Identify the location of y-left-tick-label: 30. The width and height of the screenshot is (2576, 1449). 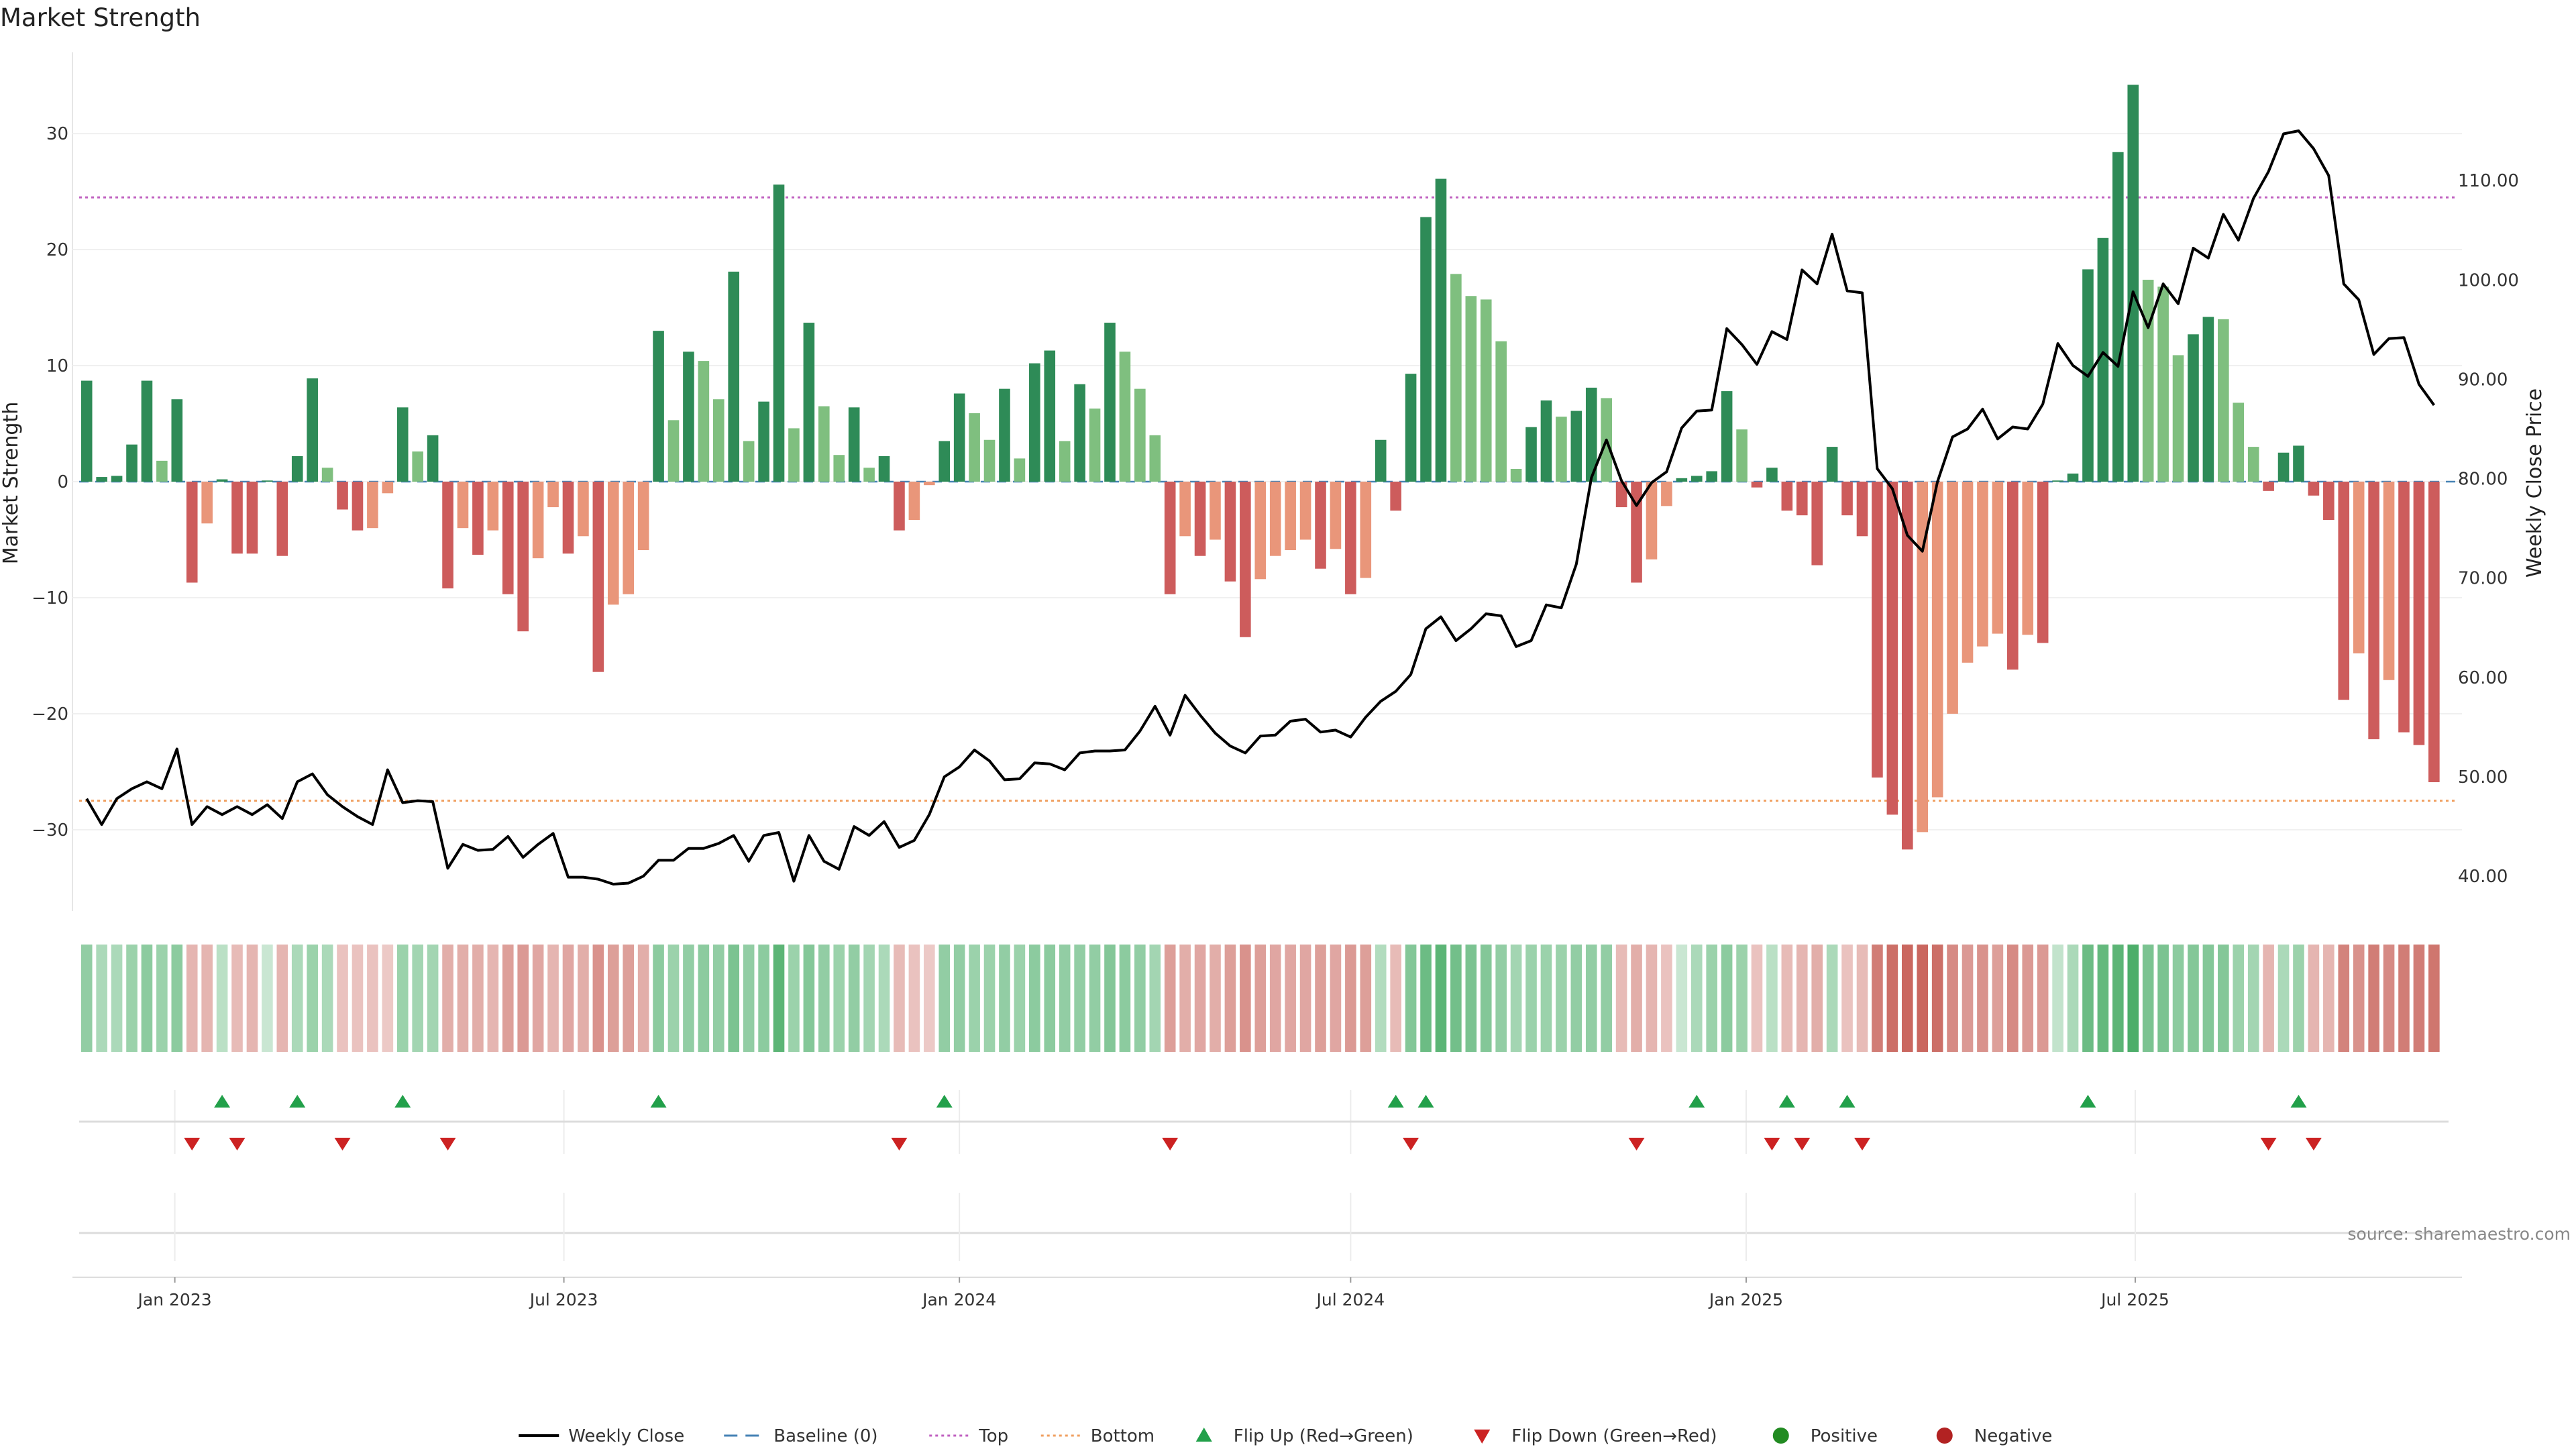
(57, 134).